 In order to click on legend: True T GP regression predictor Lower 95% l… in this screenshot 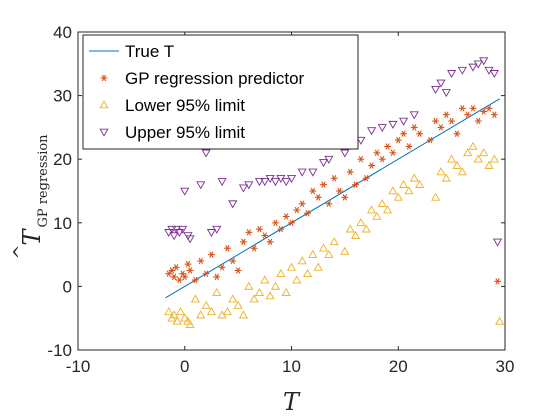, I will do `click(220, 92)`.